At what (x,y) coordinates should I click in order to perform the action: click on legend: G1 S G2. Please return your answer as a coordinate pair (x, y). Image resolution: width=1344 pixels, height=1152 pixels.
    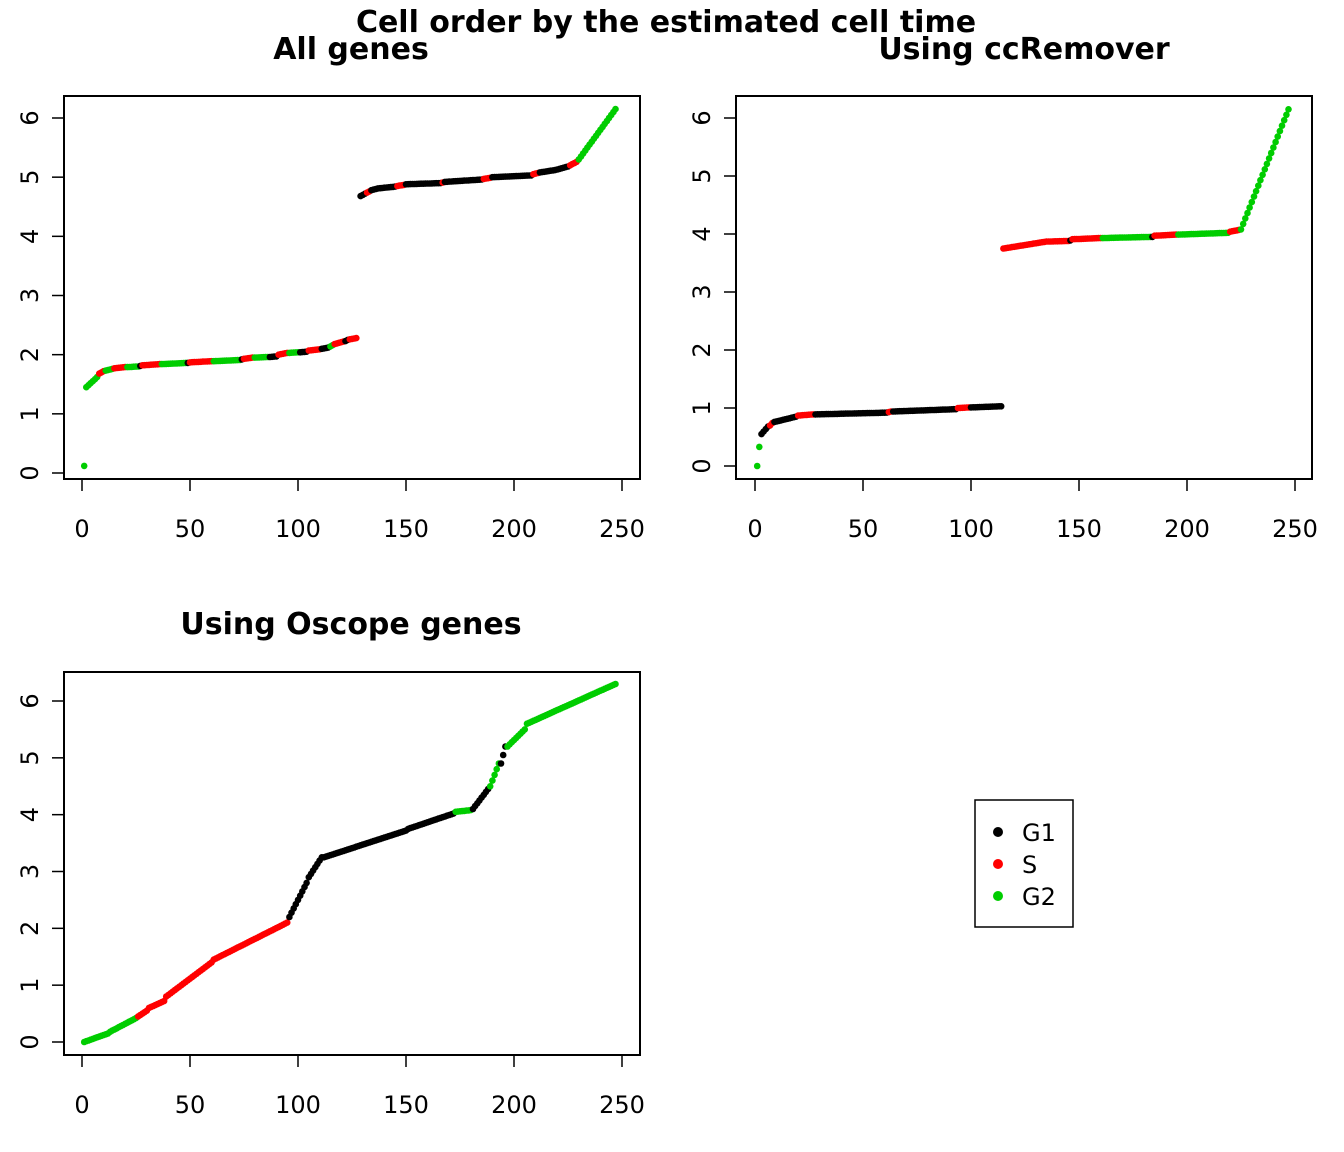
    Looking at the image, I should click on (1024, 863).